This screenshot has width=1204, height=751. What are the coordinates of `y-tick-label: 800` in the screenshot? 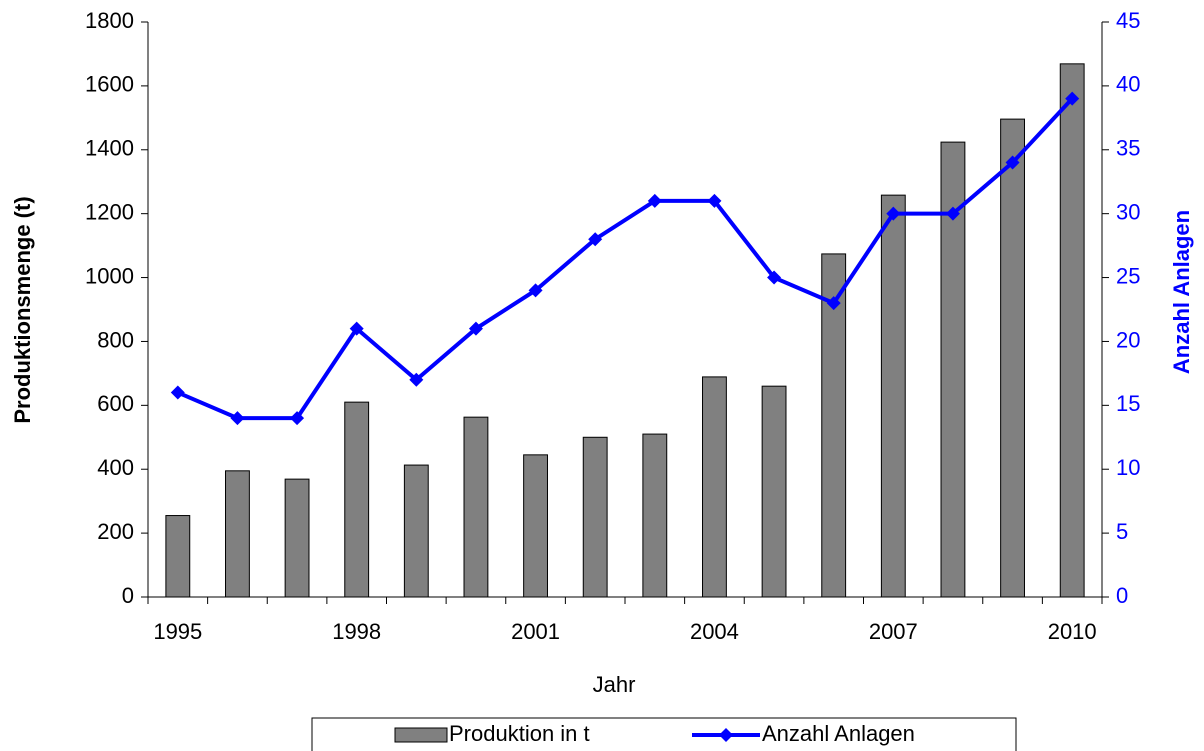 It's located at (115, 339).